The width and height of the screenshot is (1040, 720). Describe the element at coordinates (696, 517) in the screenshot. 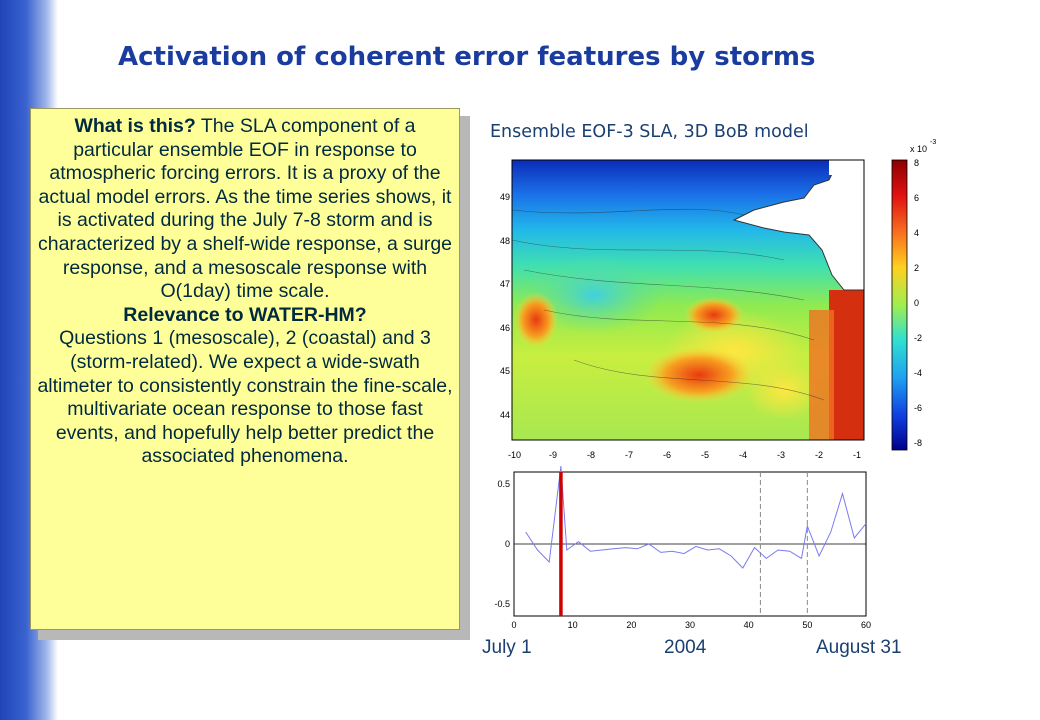

I see `ts-series-line` at that location.